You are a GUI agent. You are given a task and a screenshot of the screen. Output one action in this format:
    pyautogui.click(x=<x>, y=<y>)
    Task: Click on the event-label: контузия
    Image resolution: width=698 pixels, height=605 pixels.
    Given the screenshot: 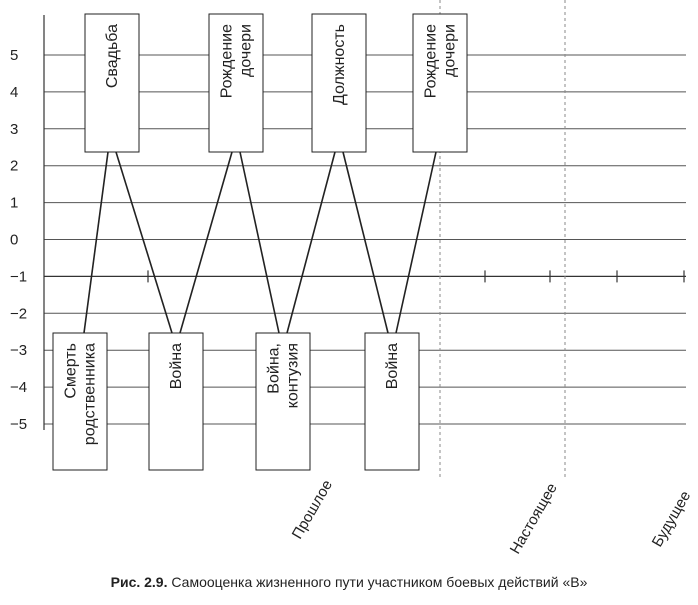 What is the action you would take?
    pyautogui.click(x=293, y=375)
    